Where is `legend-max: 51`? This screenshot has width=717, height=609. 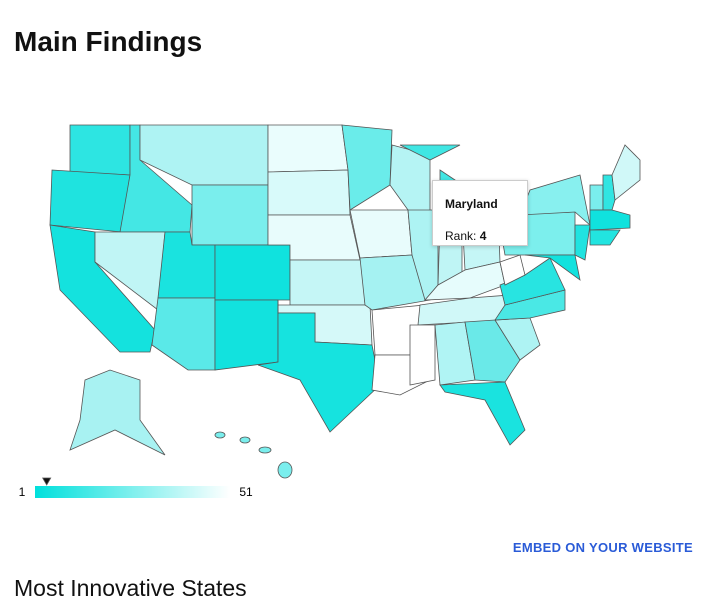 legend-max: 51 is located at coordinates (246, 492).